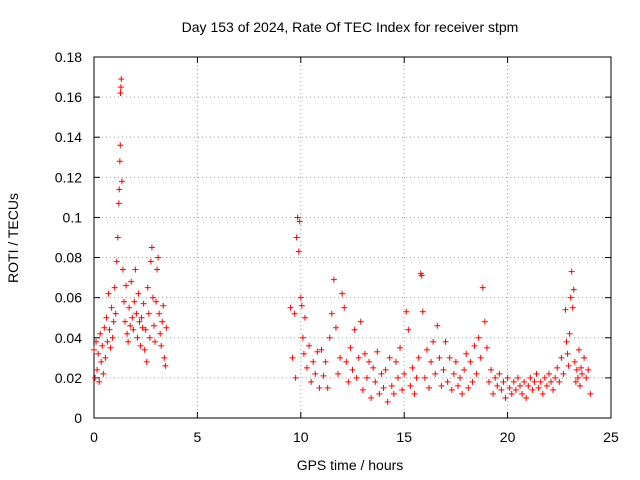 The image size is (640, 480). I want to click on x-tick-label: 15, so click(404, 437).